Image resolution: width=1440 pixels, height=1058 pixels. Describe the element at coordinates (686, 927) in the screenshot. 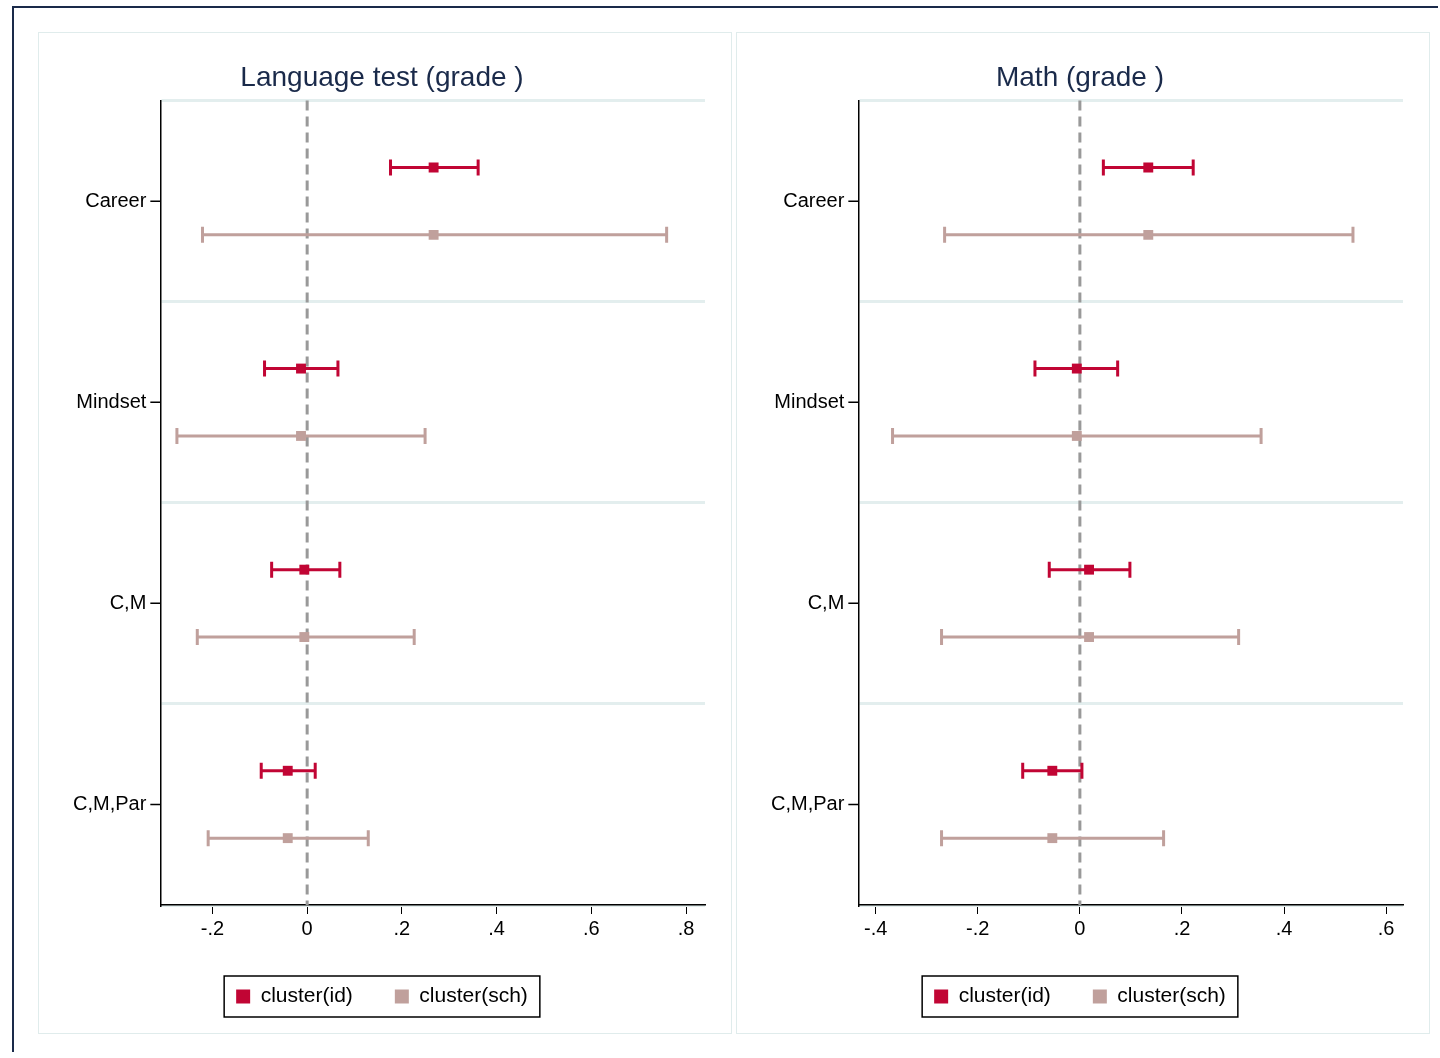

I see `x-tick-label: .8` at that location.